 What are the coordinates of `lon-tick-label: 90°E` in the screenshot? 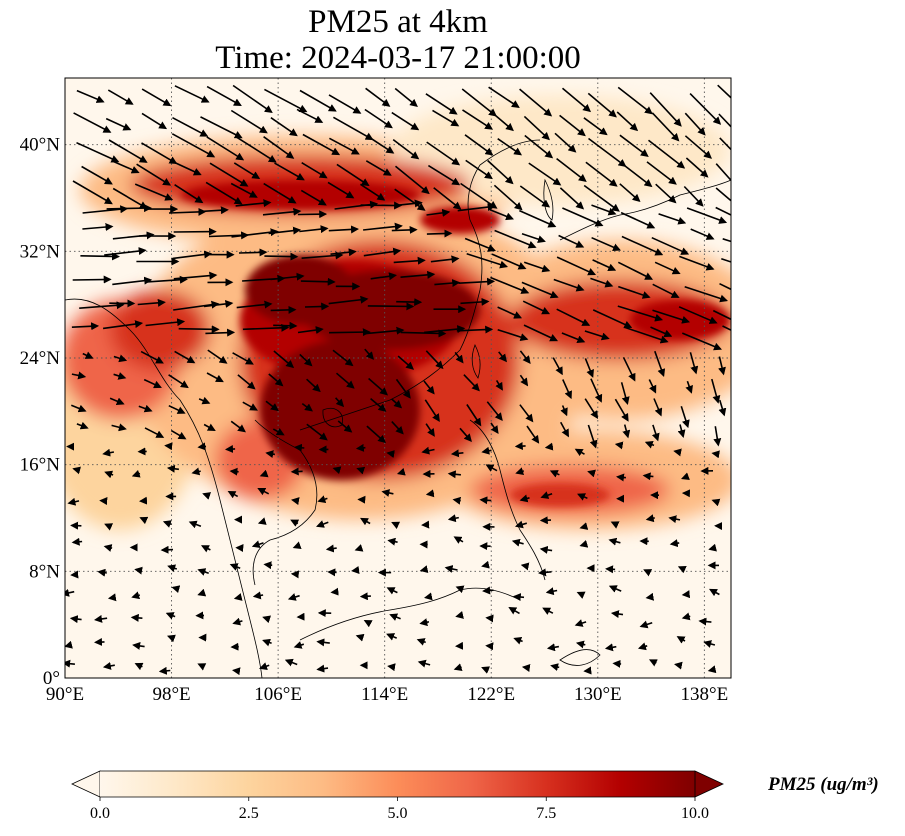 It's located at (65, 694).